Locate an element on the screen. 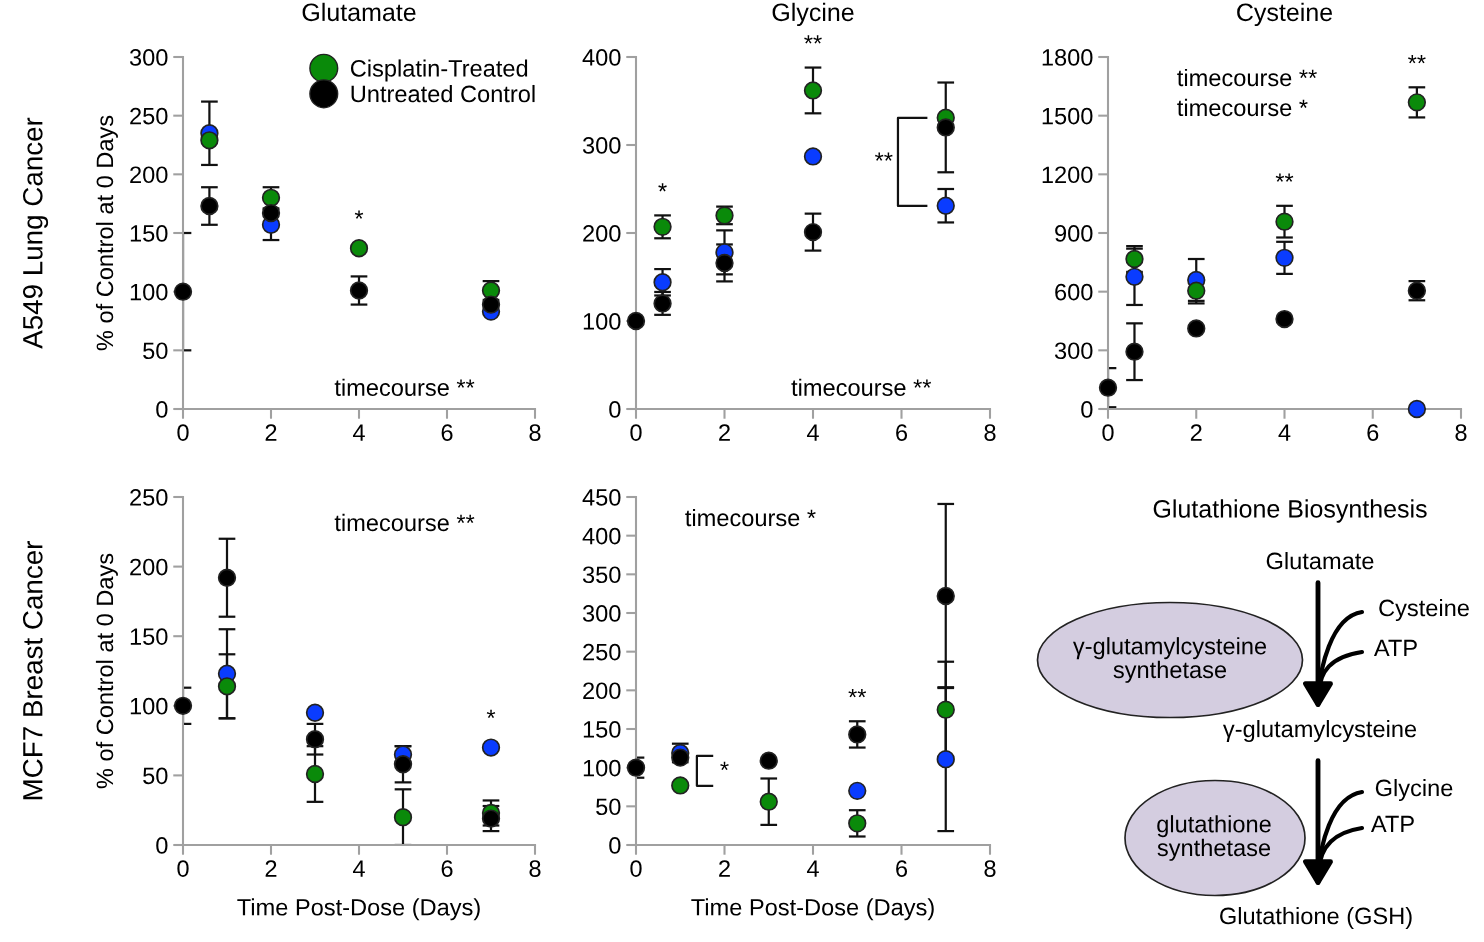 The height and width of the screenshot is (942, 1484). text: glutathione synthetase is located at coordinates (1214, 838).